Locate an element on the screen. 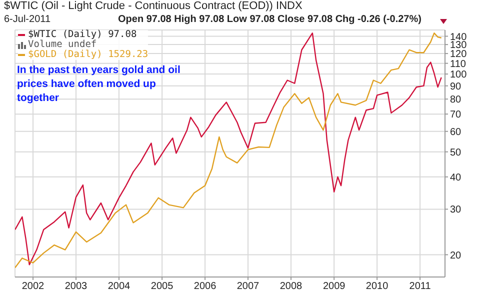 This screenshot has height=293, width=480. y-tick-label: 20 is located at coordinates (456, 256).